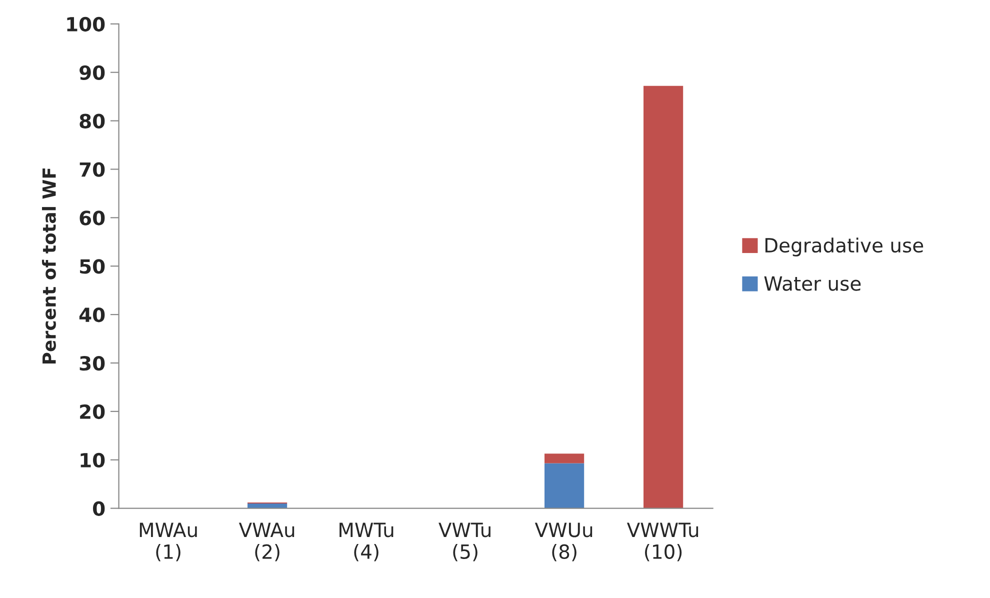 This screenshot has width=990, height=598. Describe the element at coordinates (844, 247) in the screenshot. I see `legend-label: Degradative use` at that location.